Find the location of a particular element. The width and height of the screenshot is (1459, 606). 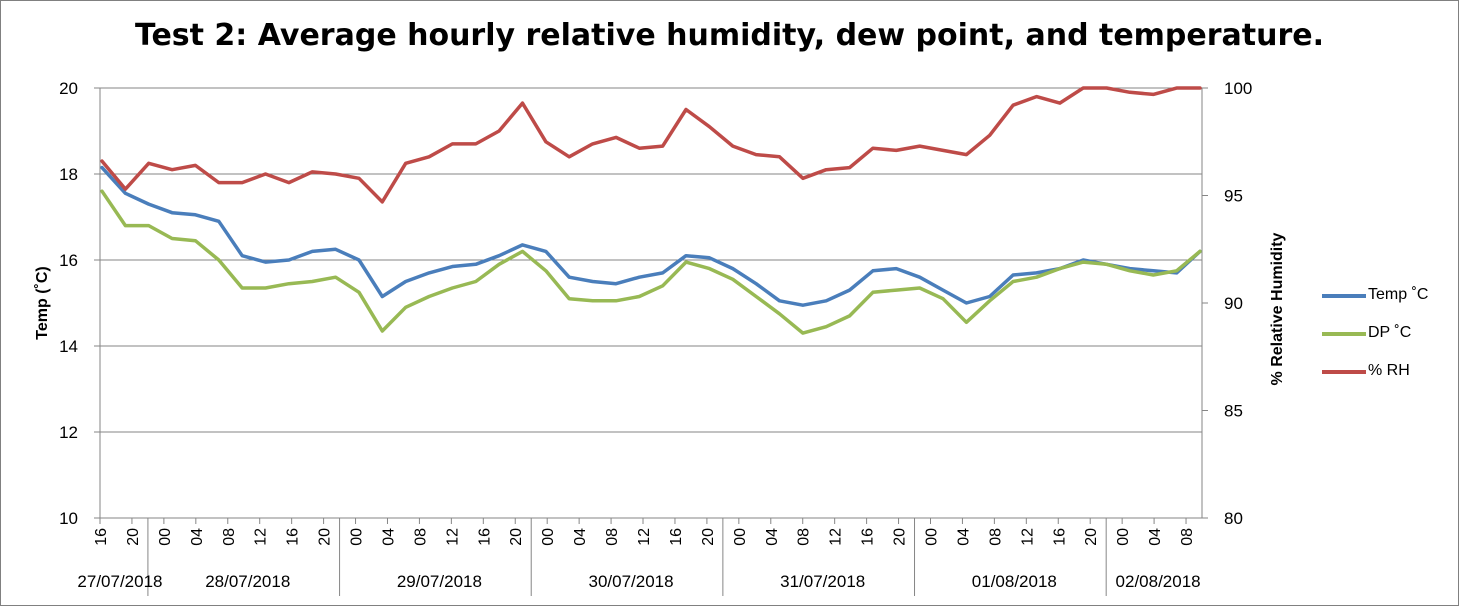

legend-swatch-dp is located at coordinates (1344, 334).